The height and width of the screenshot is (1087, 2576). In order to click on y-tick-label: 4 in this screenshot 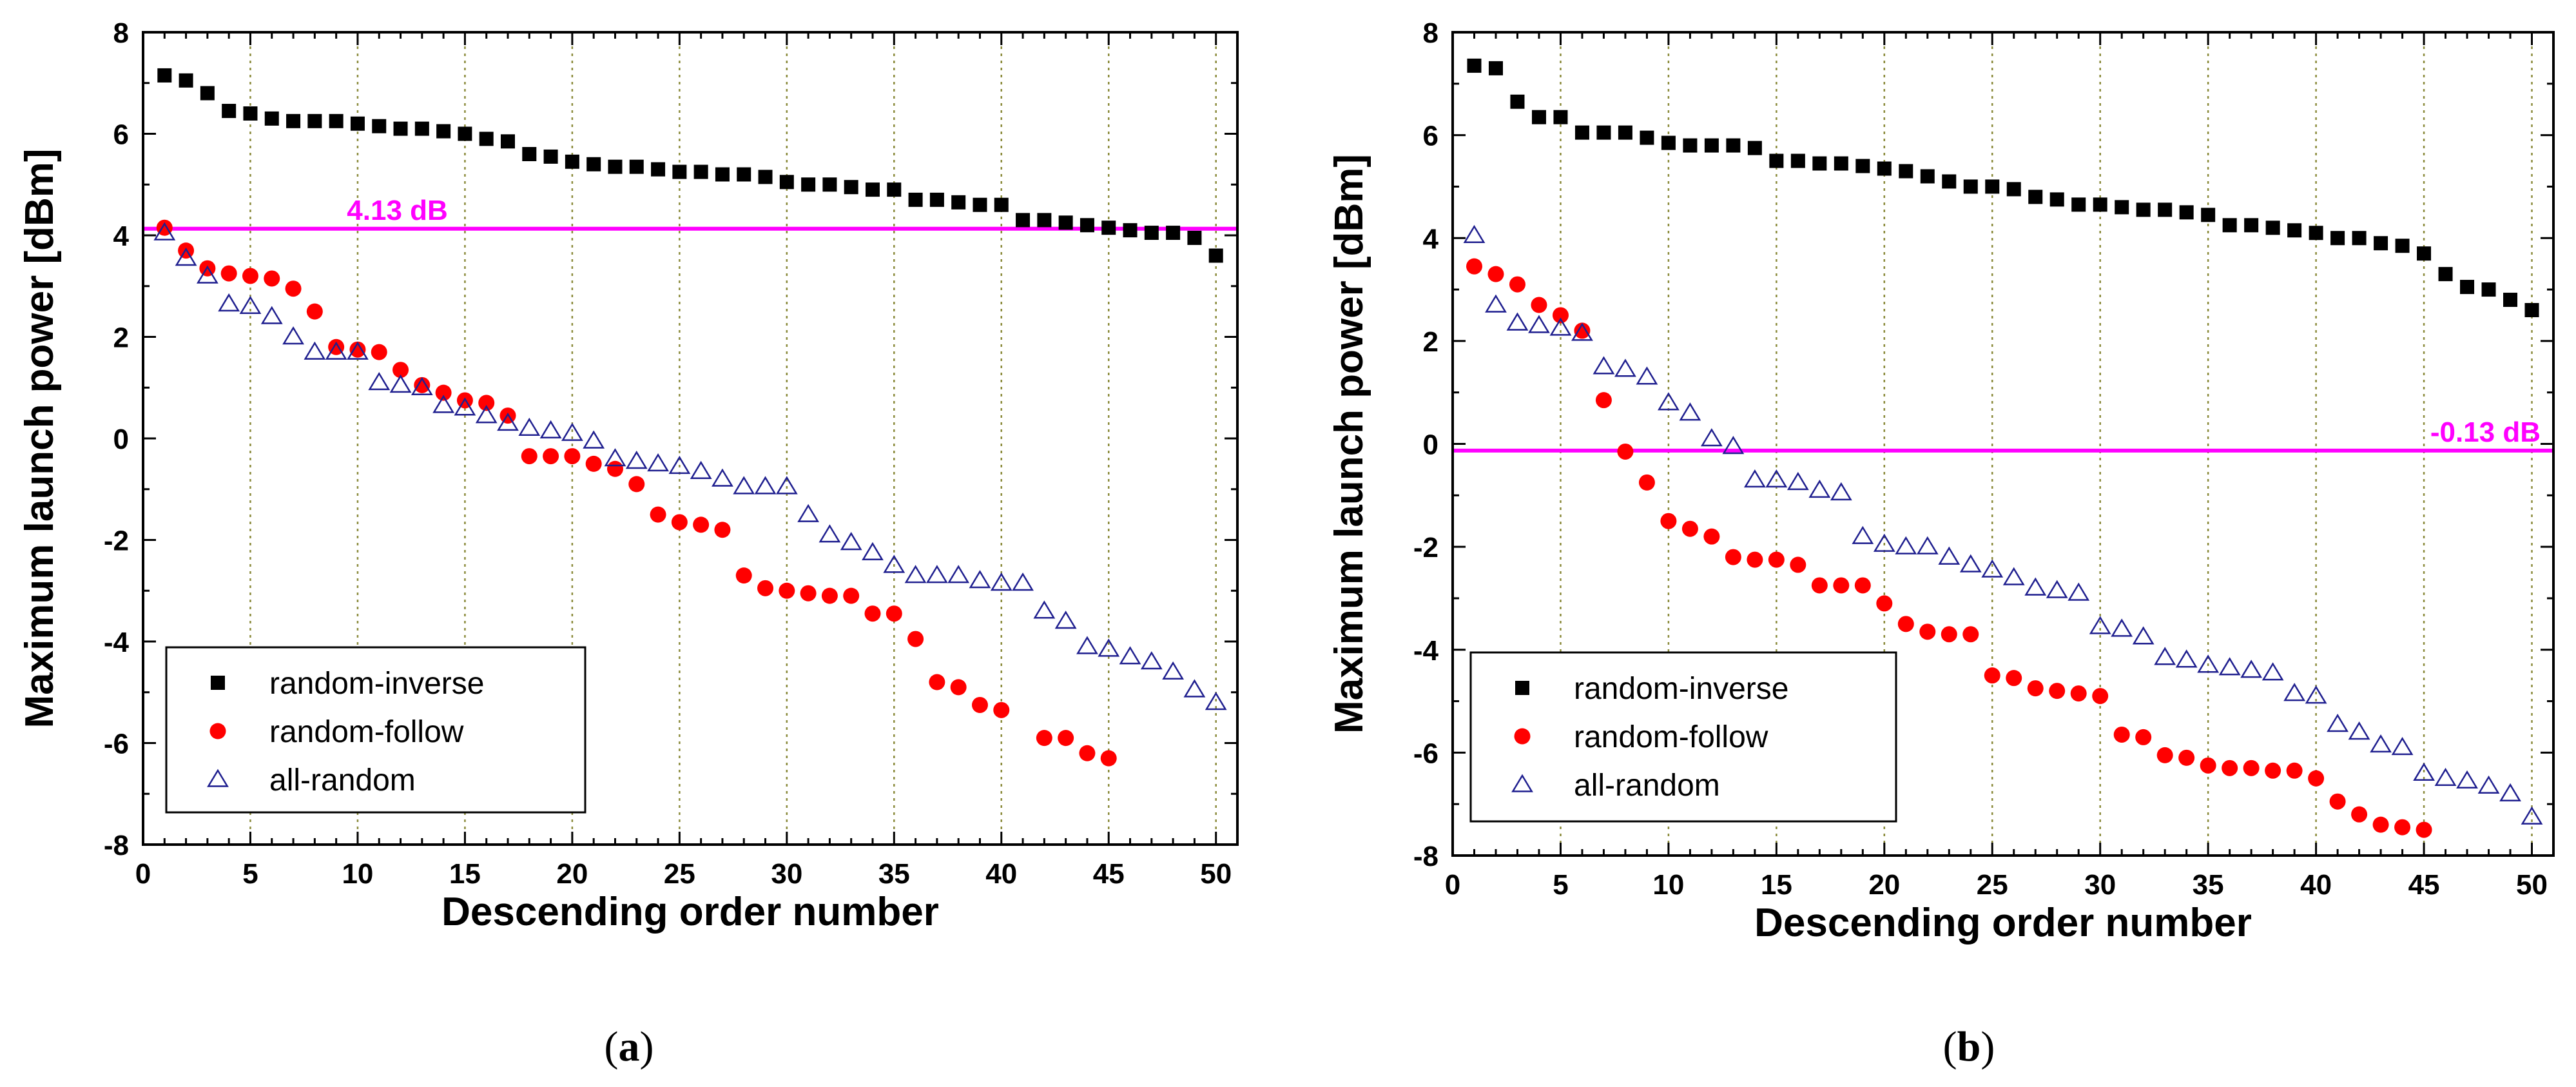, I will do `click(121, 236)`.